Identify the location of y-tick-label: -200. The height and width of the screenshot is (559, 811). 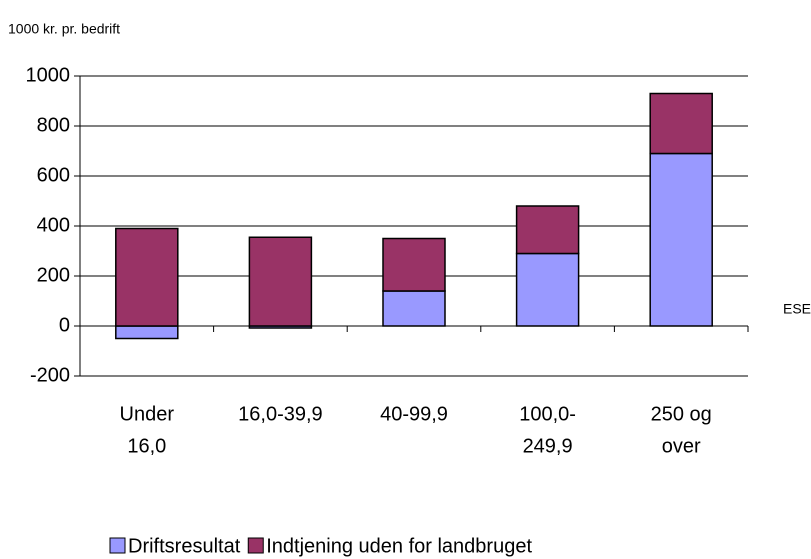
(50, 375).